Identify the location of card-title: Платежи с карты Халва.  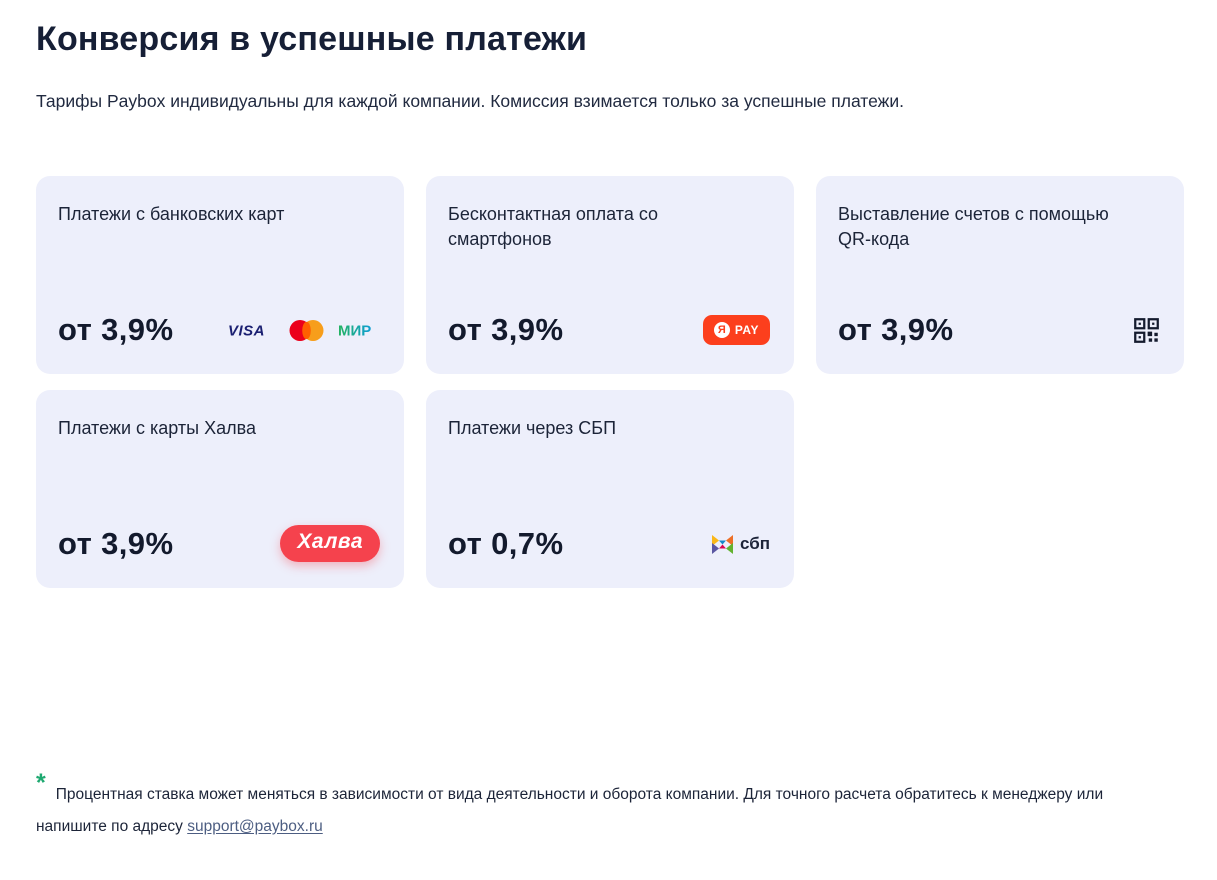
(157, 428).